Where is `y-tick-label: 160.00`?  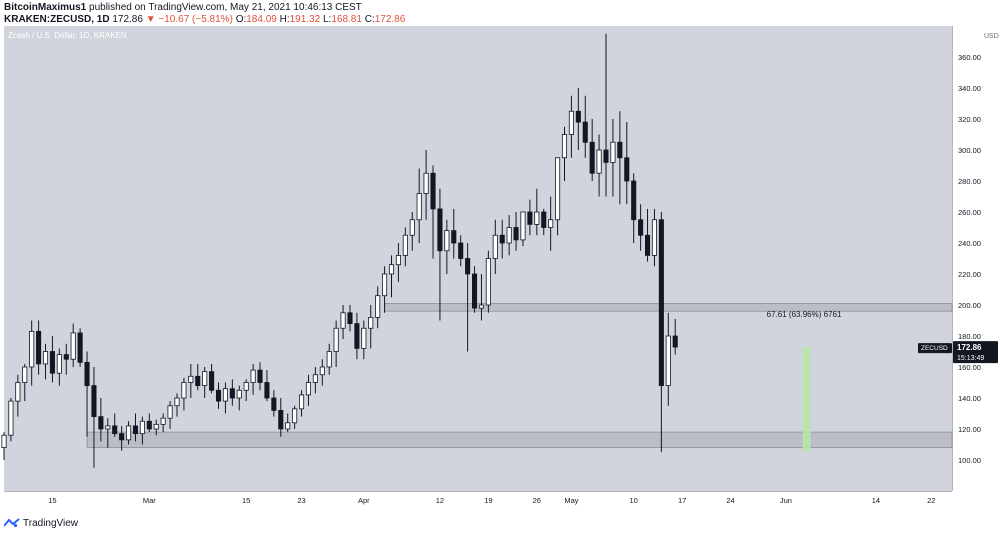
y-tick-label: 160.00 is located at coordinates (969, 367).